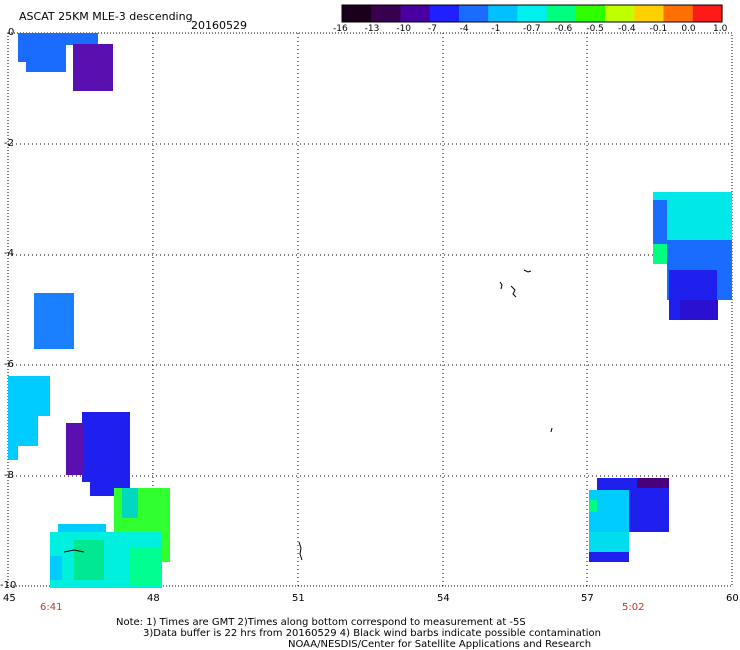 The height and width of the screenshot is (650, 740). I want to click on wind-swath-bottom-left, so click(110, 500).